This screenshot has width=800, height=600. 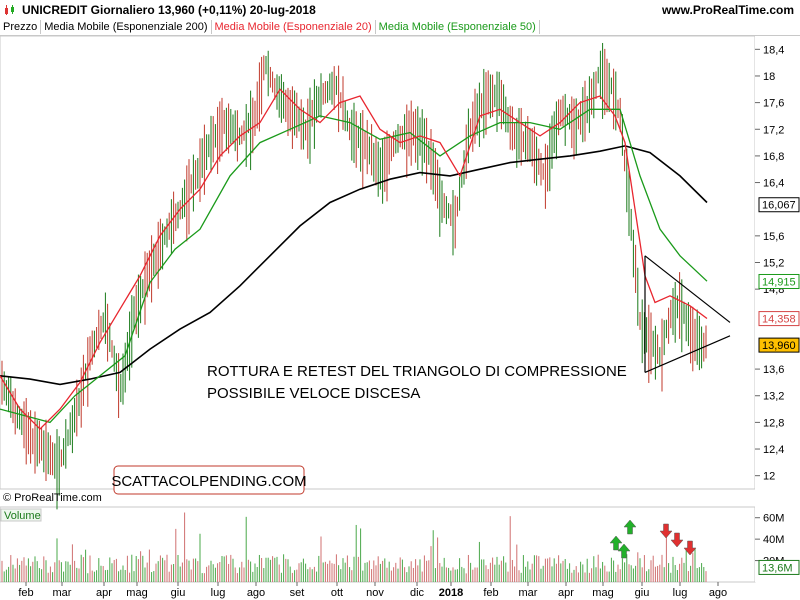 I want to click on badge-ema200, so click(x=779, y=205).